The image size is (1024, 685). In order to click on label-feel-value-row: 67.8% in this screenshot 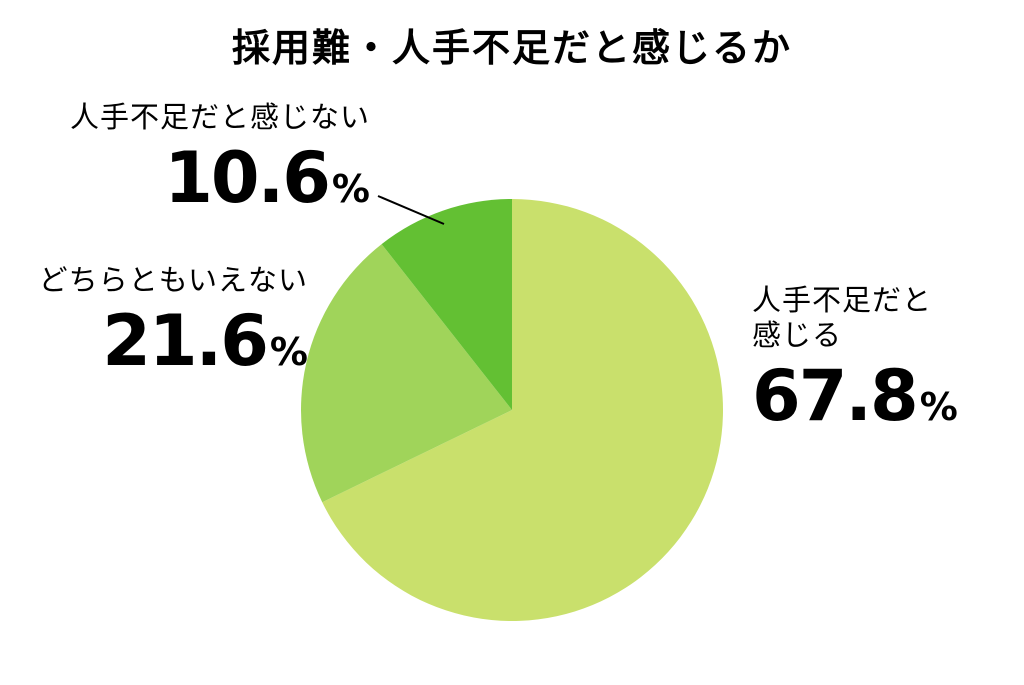, I will do `click(855, 396)`.